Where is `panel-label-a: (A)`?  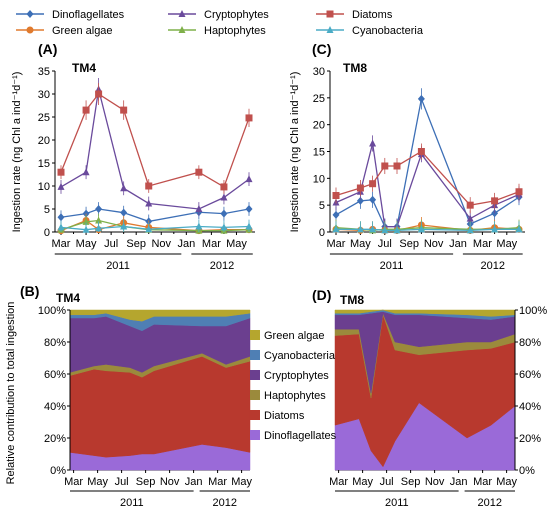
panel-label-a: (A) is located at coordinates (47, 49).